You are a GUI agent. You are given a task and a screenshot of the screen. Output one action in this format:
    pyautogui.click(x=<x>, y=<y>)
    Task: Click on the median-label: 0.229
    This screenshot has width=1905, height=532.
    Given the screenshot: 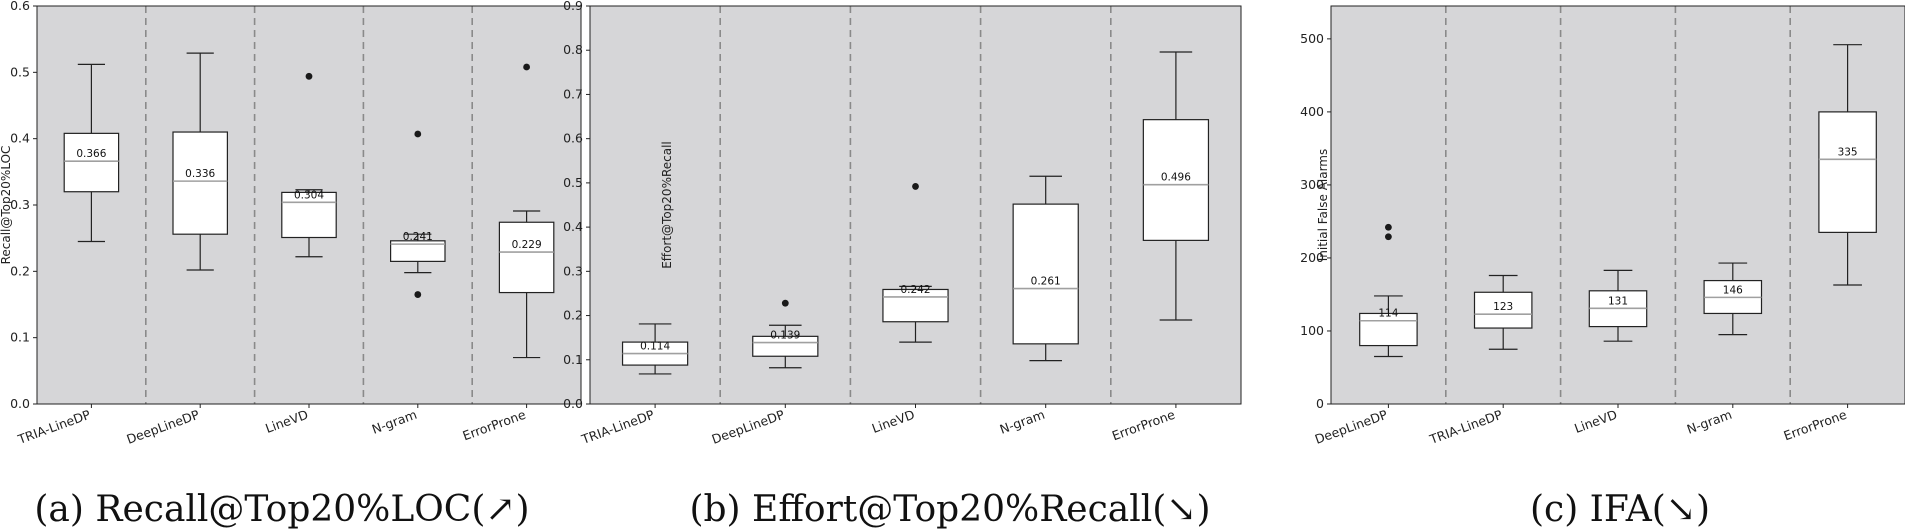 What is the action you would take?
    pyautogui.click(x=527, y=245)
    